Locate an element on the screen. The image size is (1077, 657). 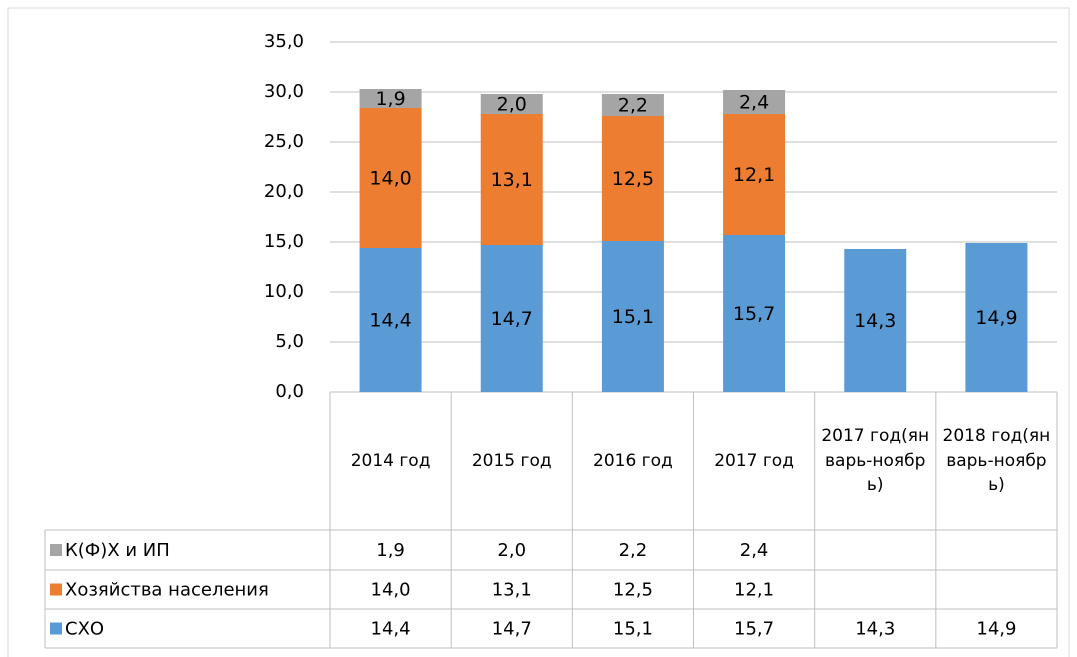
data-label: 2,2 is located at coordinates (633, 106).